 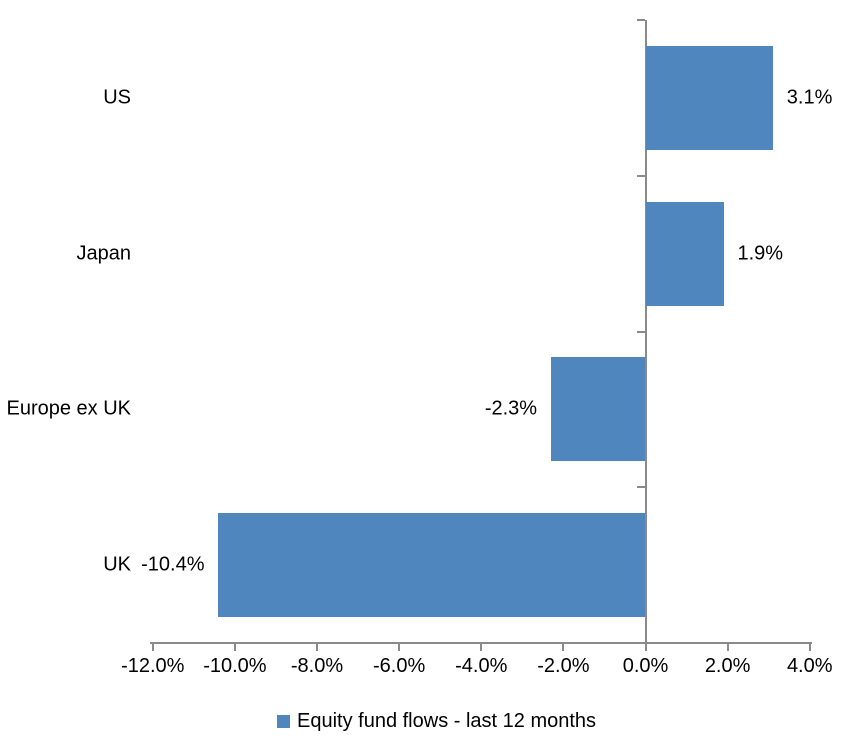 What do you see at coordinates (235, 666) in the screenshot?
I see `x-axis-tick-label: -10.0%` at bounding box center [235, 666].